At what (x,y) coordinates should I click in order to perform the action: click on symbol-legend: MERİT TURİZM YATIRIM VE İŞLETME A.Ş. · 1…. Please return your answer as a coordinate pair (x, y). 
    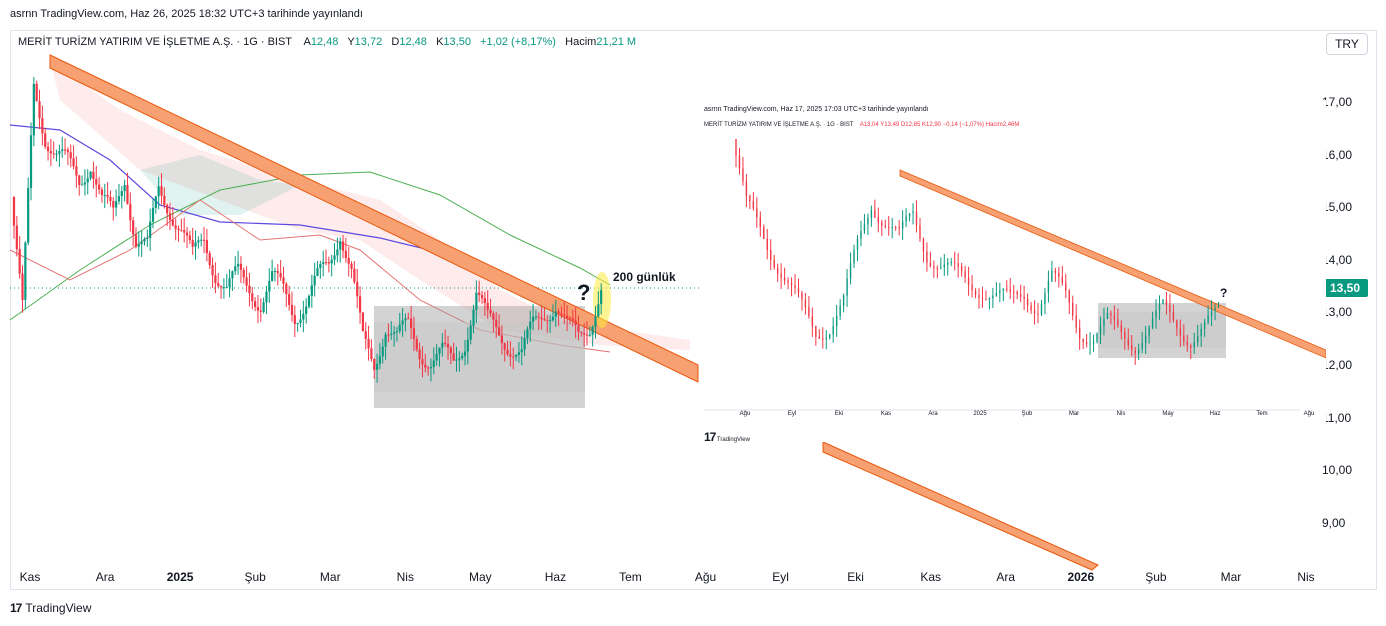
    Looking at the image, I should click on (327, 42).